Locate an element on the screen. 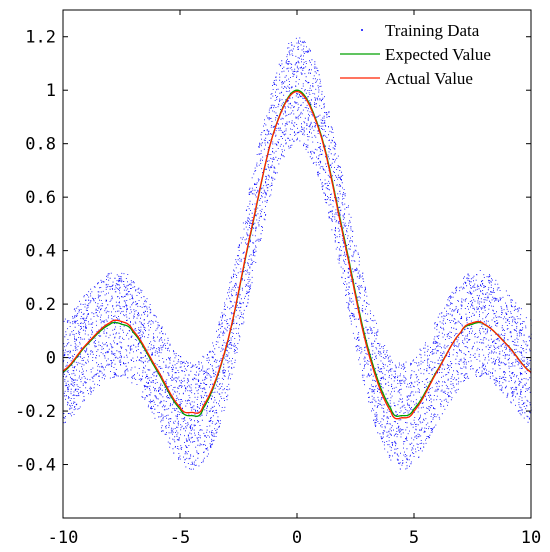 Image resolution: width=550 pixels, height=552 pixels. x-tick-label: 10 is located at coordinates (531, 538).